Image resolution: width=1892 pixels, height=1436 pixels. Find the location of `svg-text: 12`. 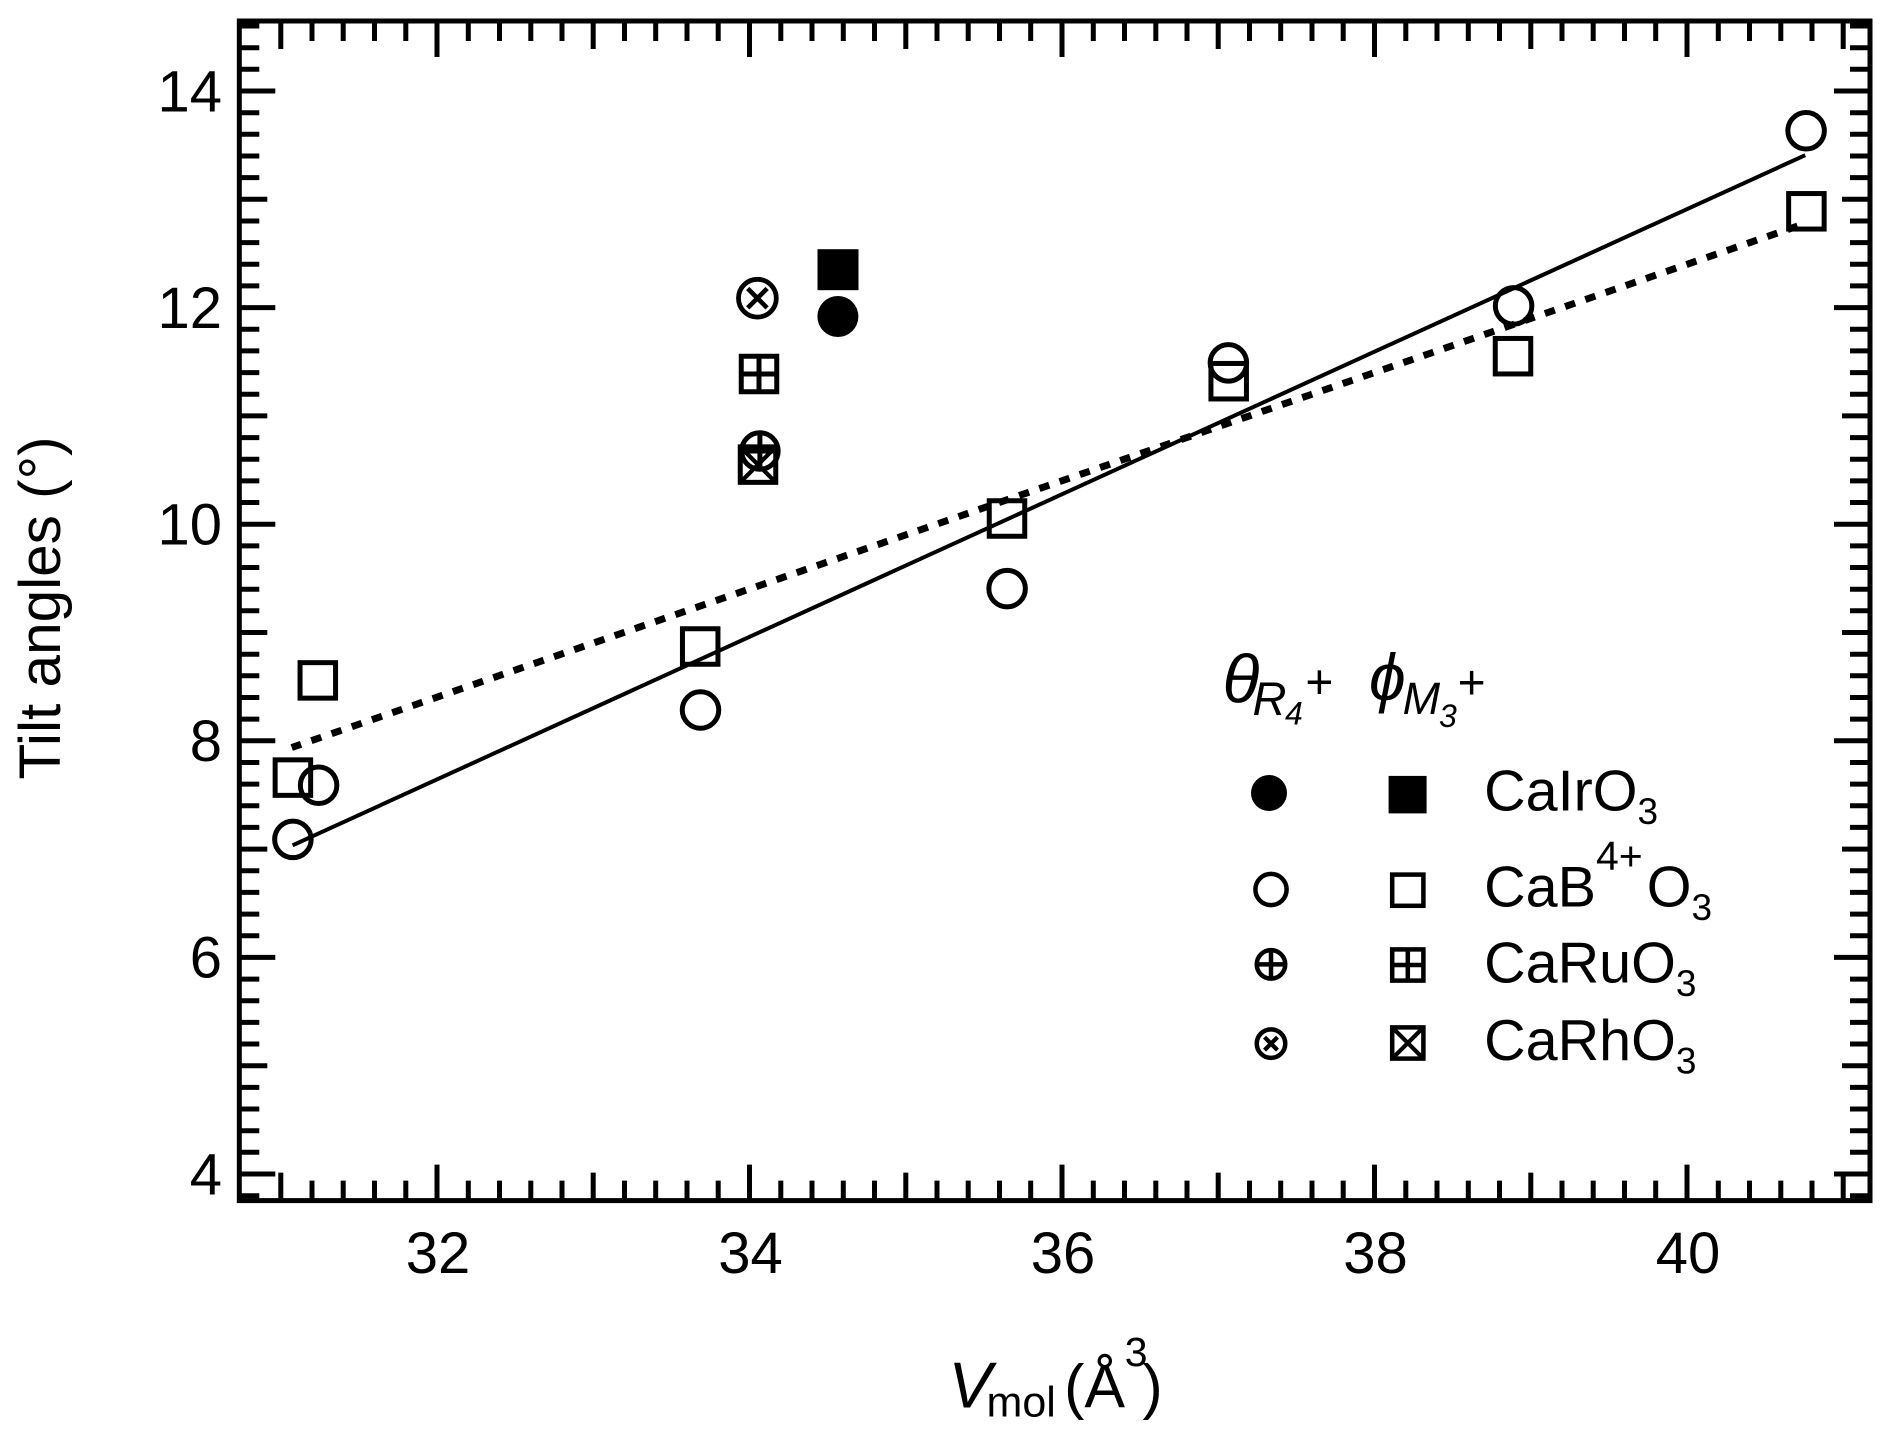

svg-text: 12 is located at coordinates (189, 308).